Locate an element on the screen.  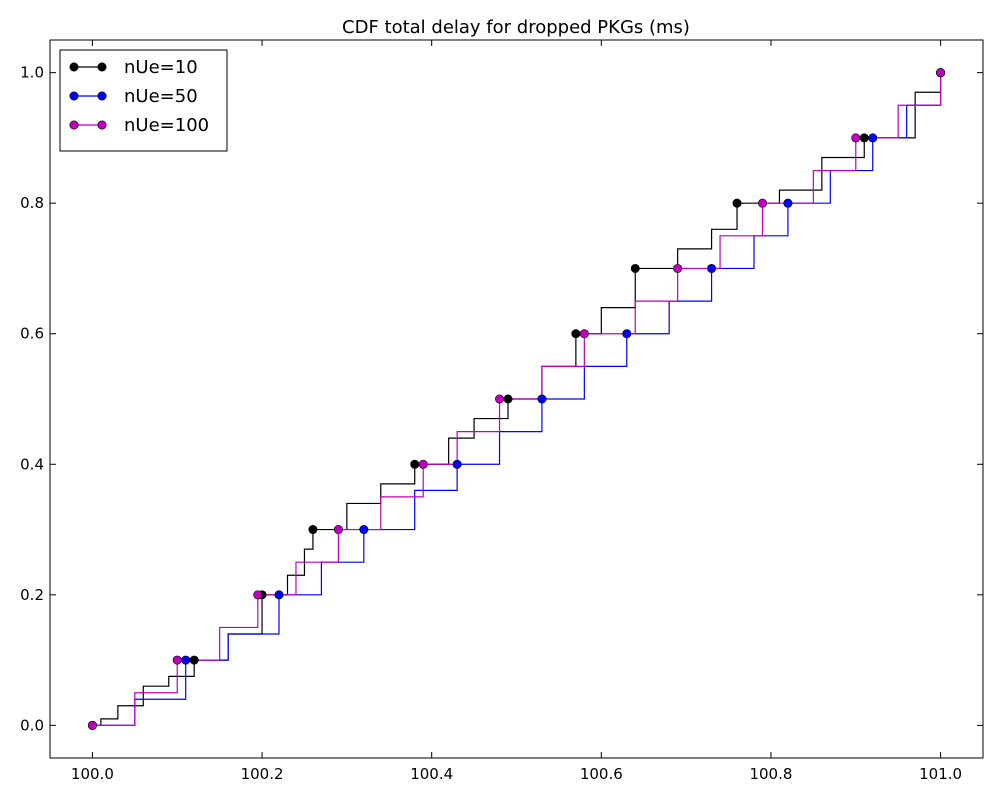
legend-label: nUe=10 is located at coordinates (161, 67).